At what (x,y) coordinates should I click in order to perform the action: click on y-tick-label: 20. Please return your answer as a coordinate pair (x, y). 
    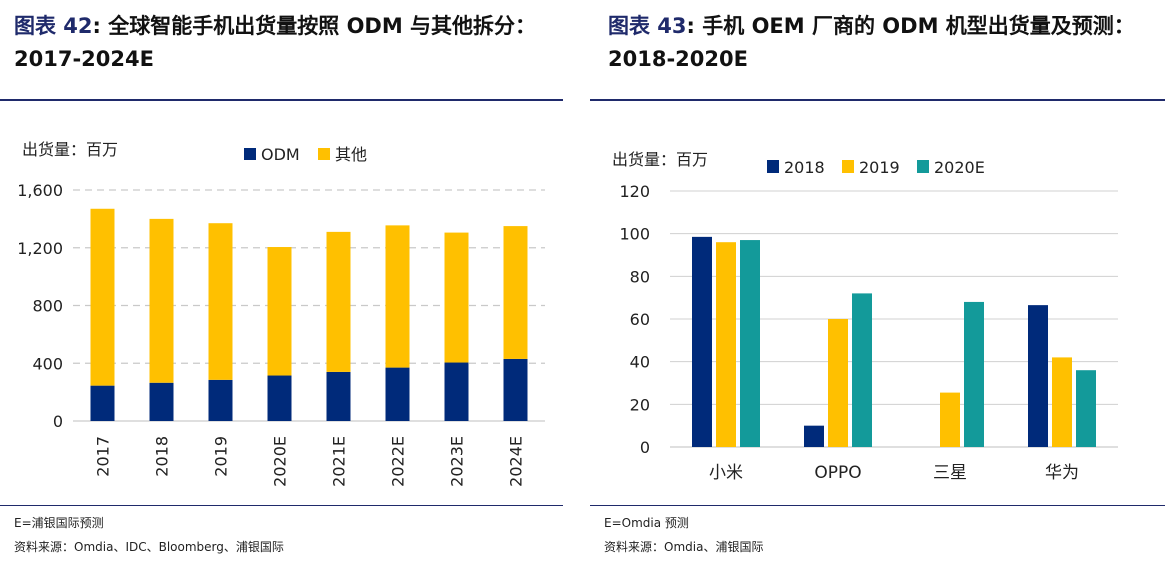
    Looking at the image, I should click on (640, 404).